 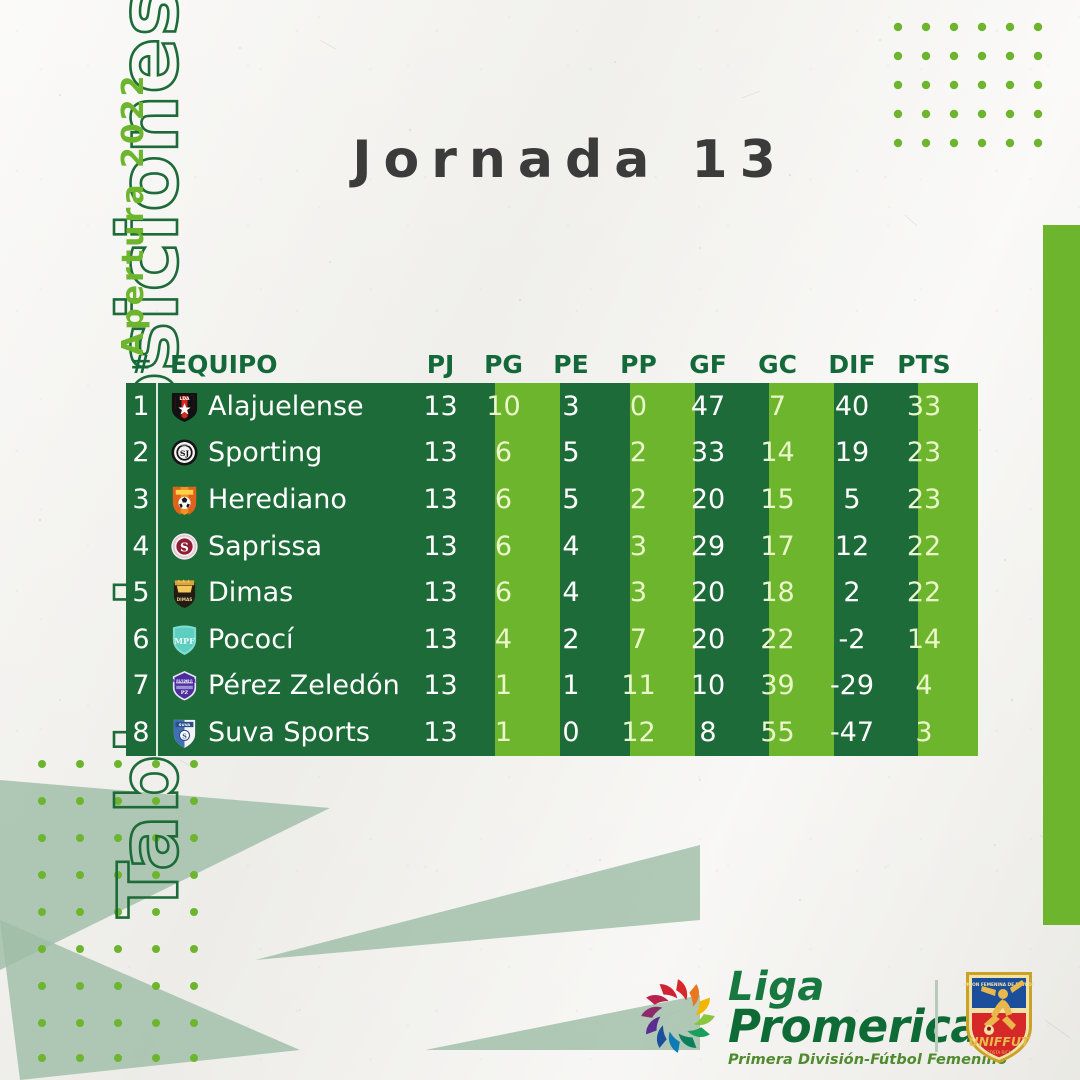 I want to click on row-rank: 1, so click(x=141, y=406).